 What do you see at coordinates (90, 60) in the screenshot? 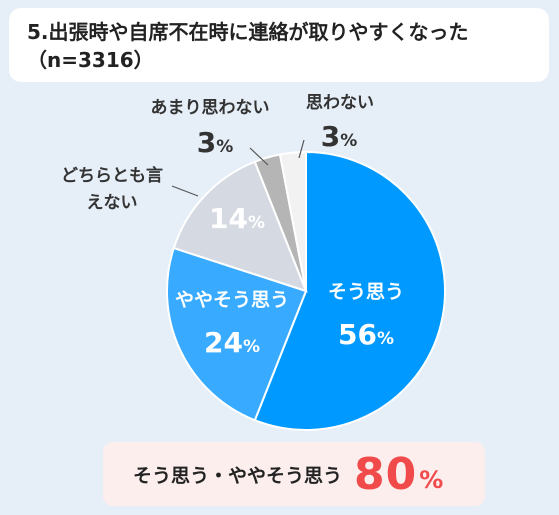
I see `sample-size: （n=3316）` at bounding box center [90, 60].